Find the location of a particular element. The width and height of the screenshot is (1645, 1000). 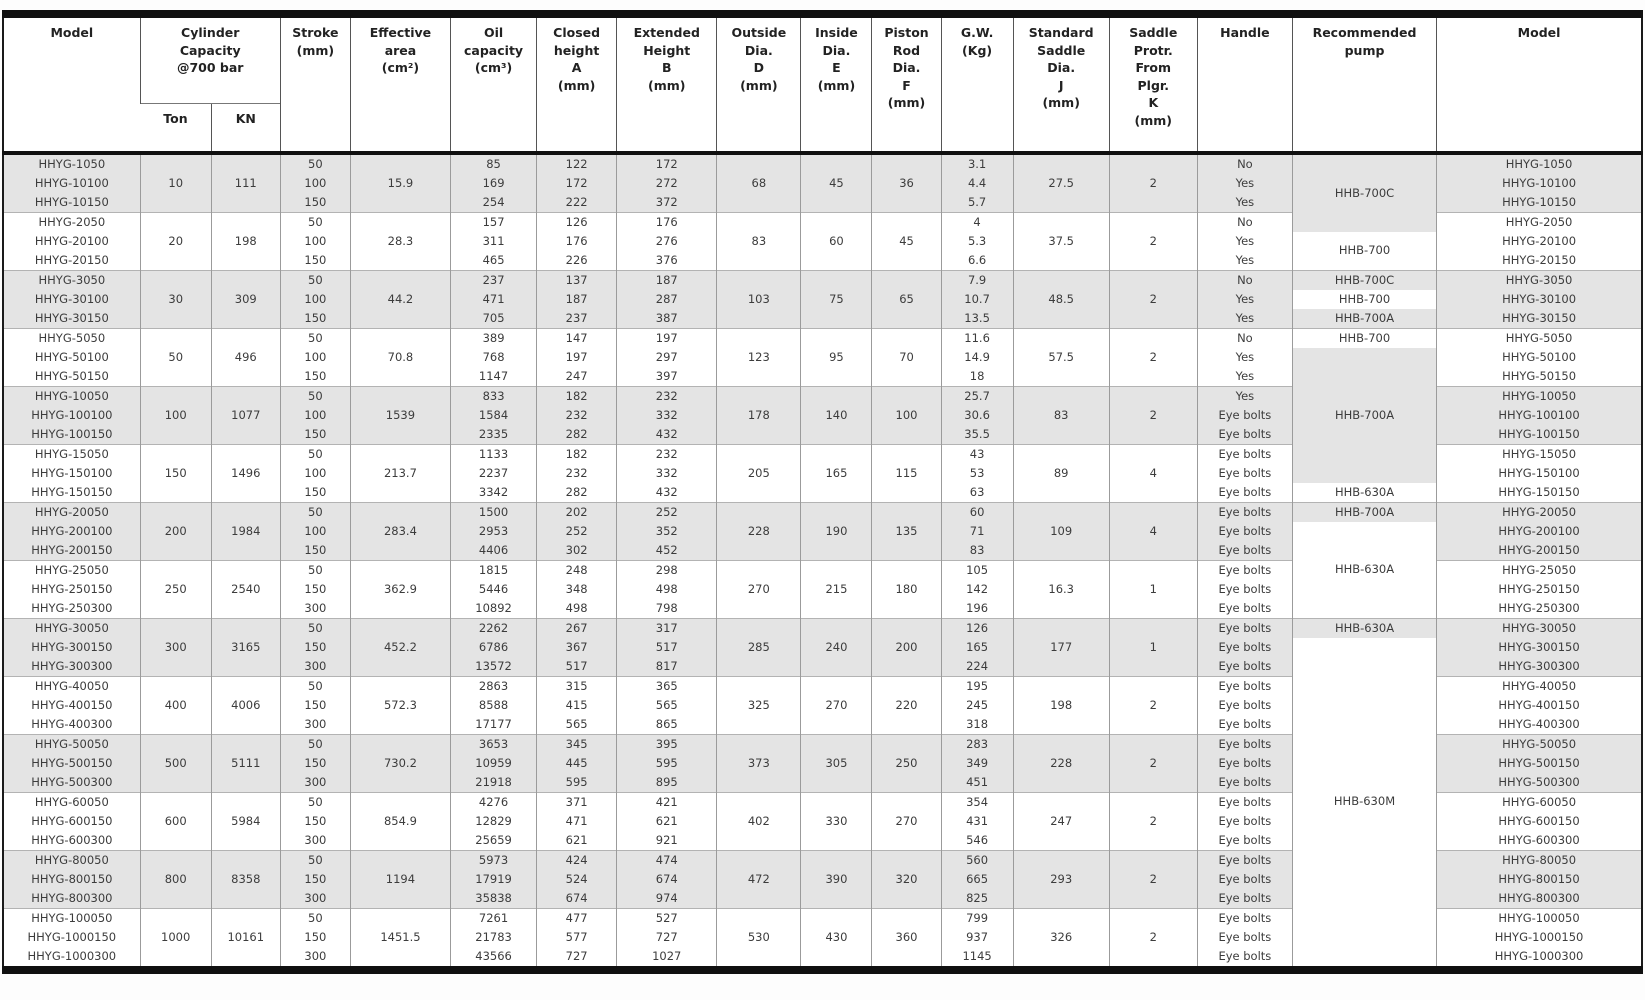

cell-oil-capacity: 2863 is located at coordinates (493, 686).